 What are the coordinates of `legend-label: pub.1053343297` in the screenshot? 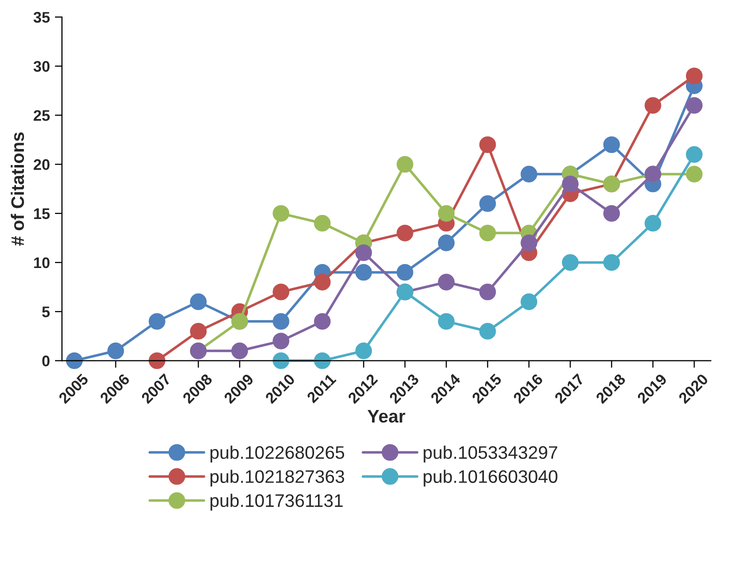 It's located at (491, 454).